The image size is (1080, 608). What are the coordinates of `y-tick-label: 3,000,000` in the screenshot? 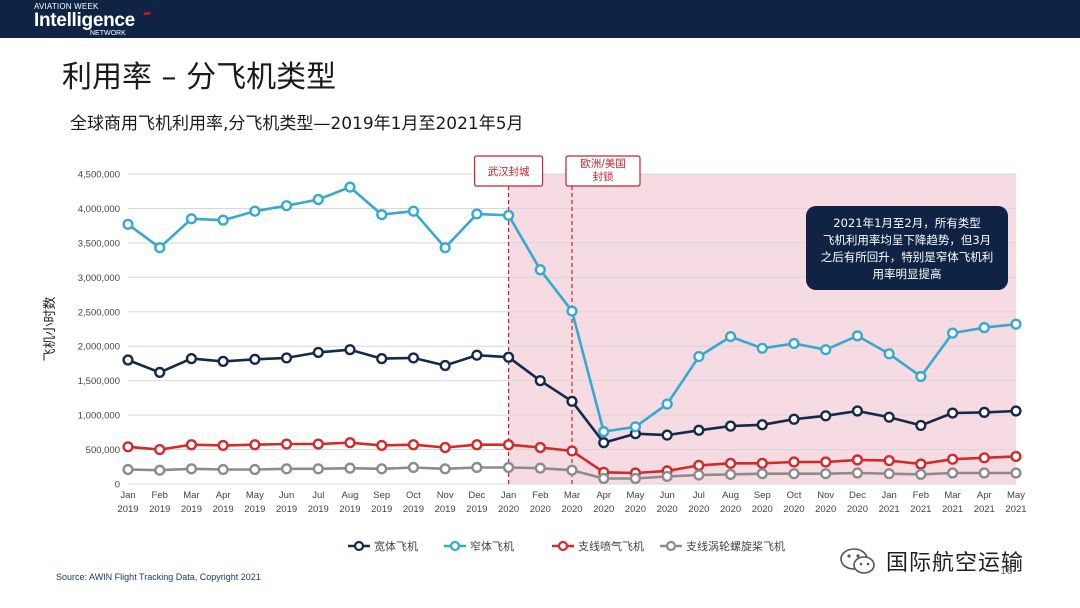 It's located at (99, 278).